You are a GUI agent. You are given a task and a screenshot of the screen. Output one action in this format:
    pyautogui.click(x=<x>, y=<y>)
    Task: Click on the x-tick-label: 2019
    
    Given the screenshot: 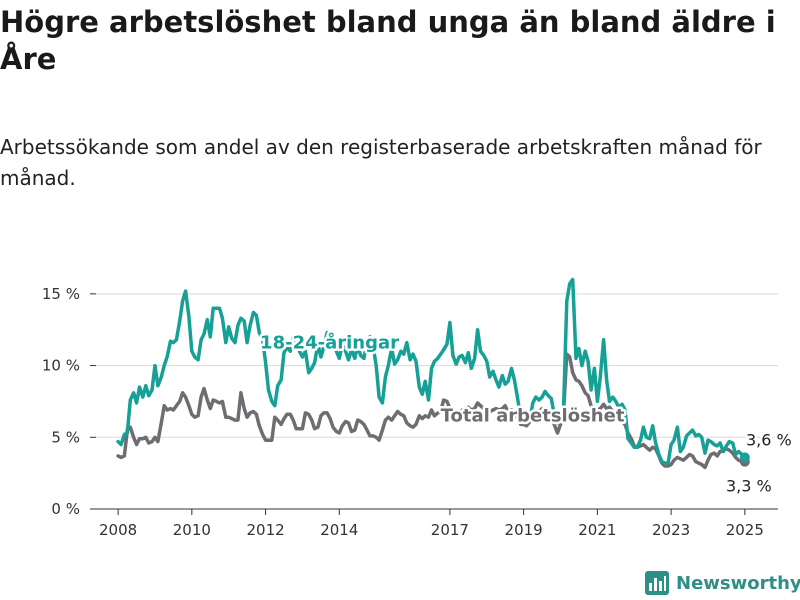 What is the action you would take?
    pyautogui.click(x=524, y=530)
    